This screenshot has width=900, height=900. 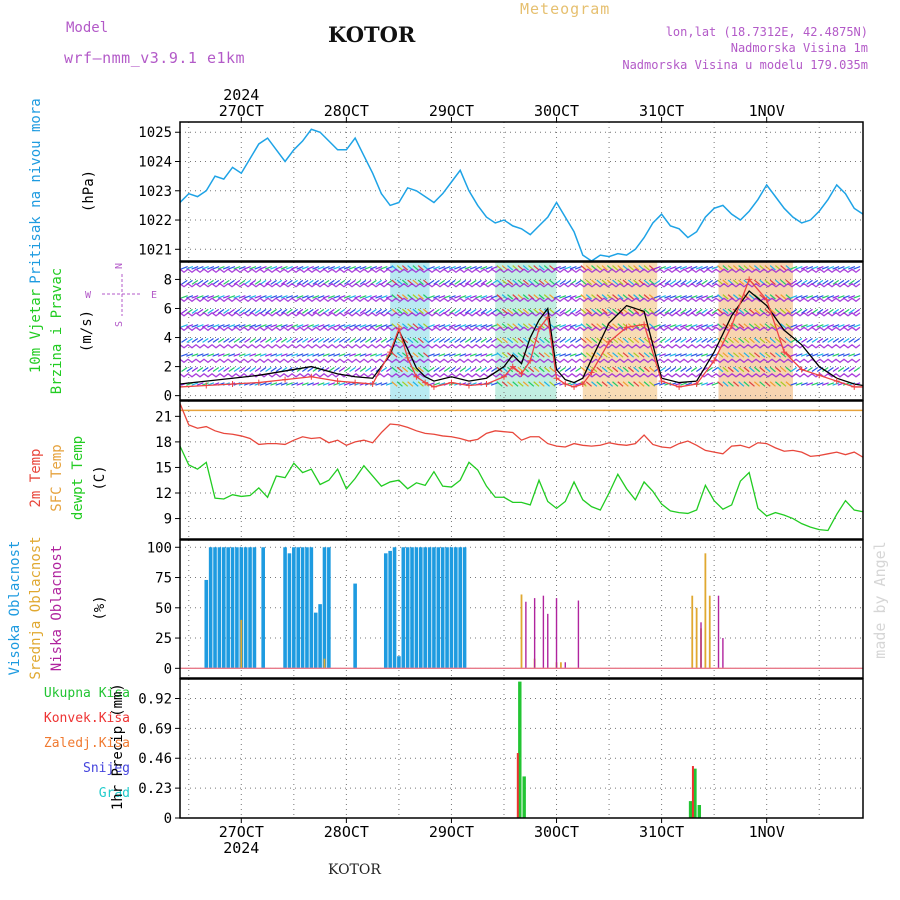 What do you see at coordinates (556, 633) in the screenshot?
I see `low_cloud-bar` at bounding box center [556, 633].